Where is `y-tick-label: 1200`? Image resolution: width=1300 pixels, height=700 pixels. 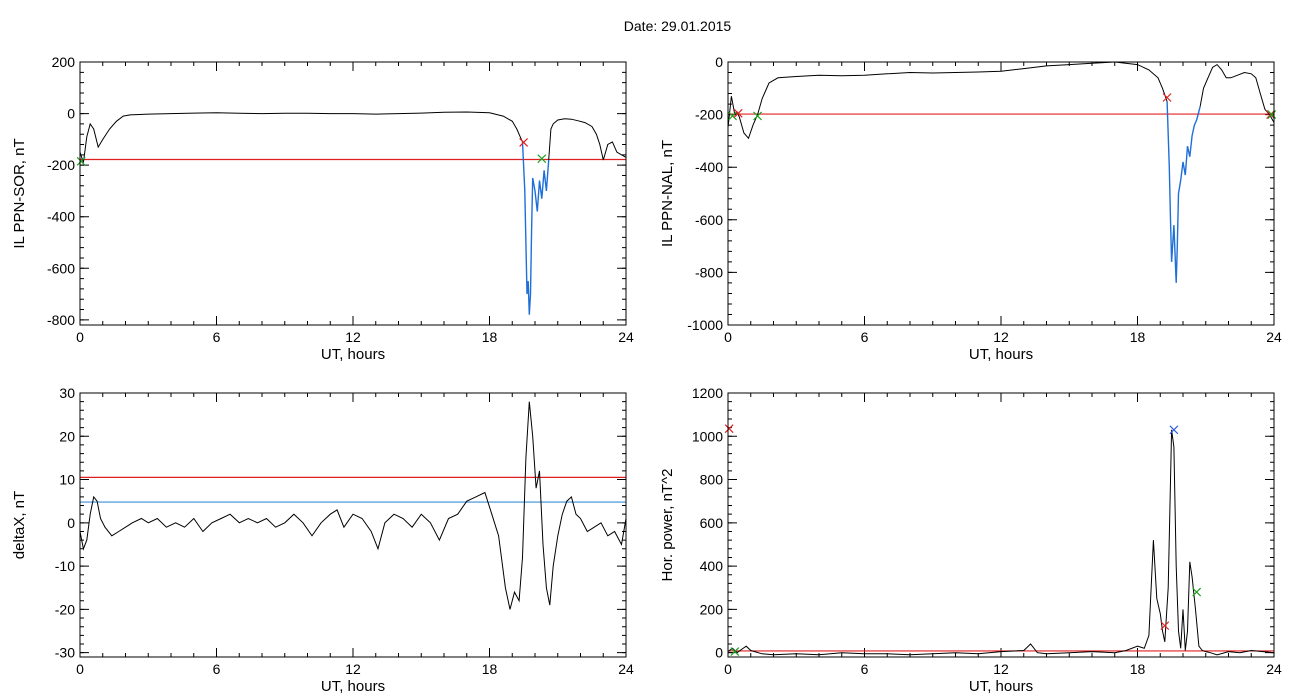
y-tick-label: 1200 is located at coordinates (707, 393).